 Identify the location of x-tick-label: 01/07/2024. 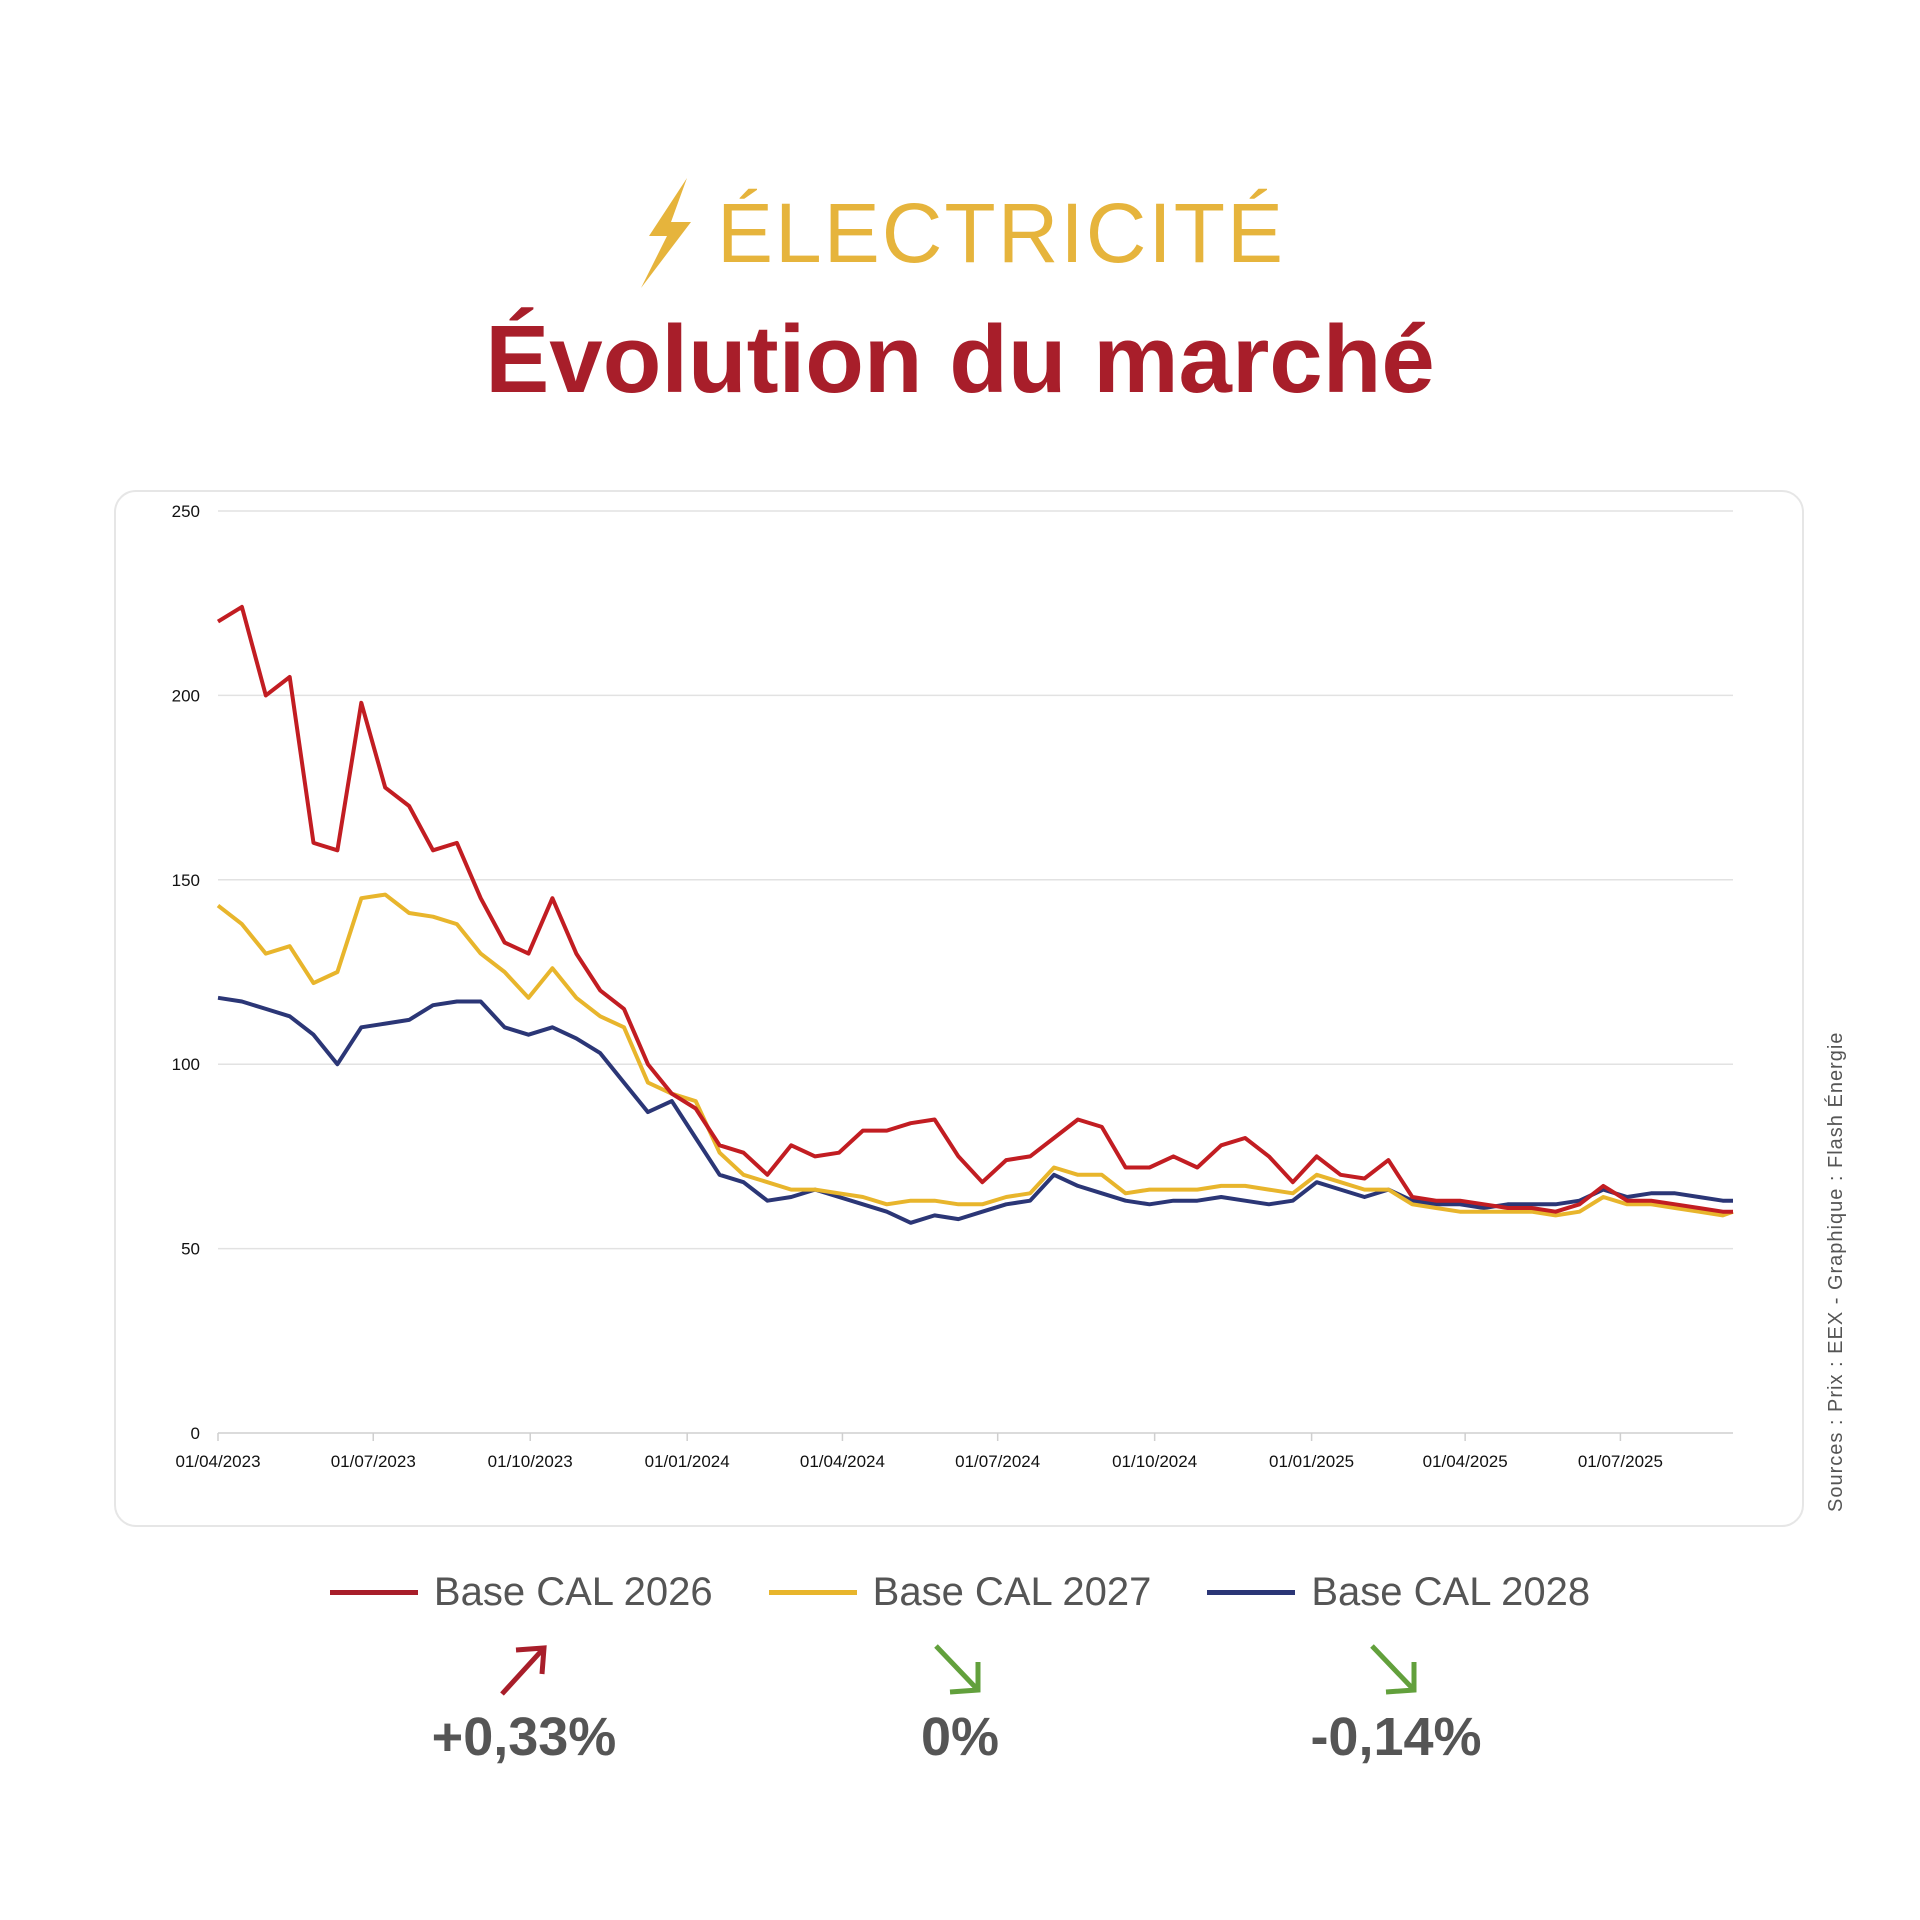
(997, 1461).